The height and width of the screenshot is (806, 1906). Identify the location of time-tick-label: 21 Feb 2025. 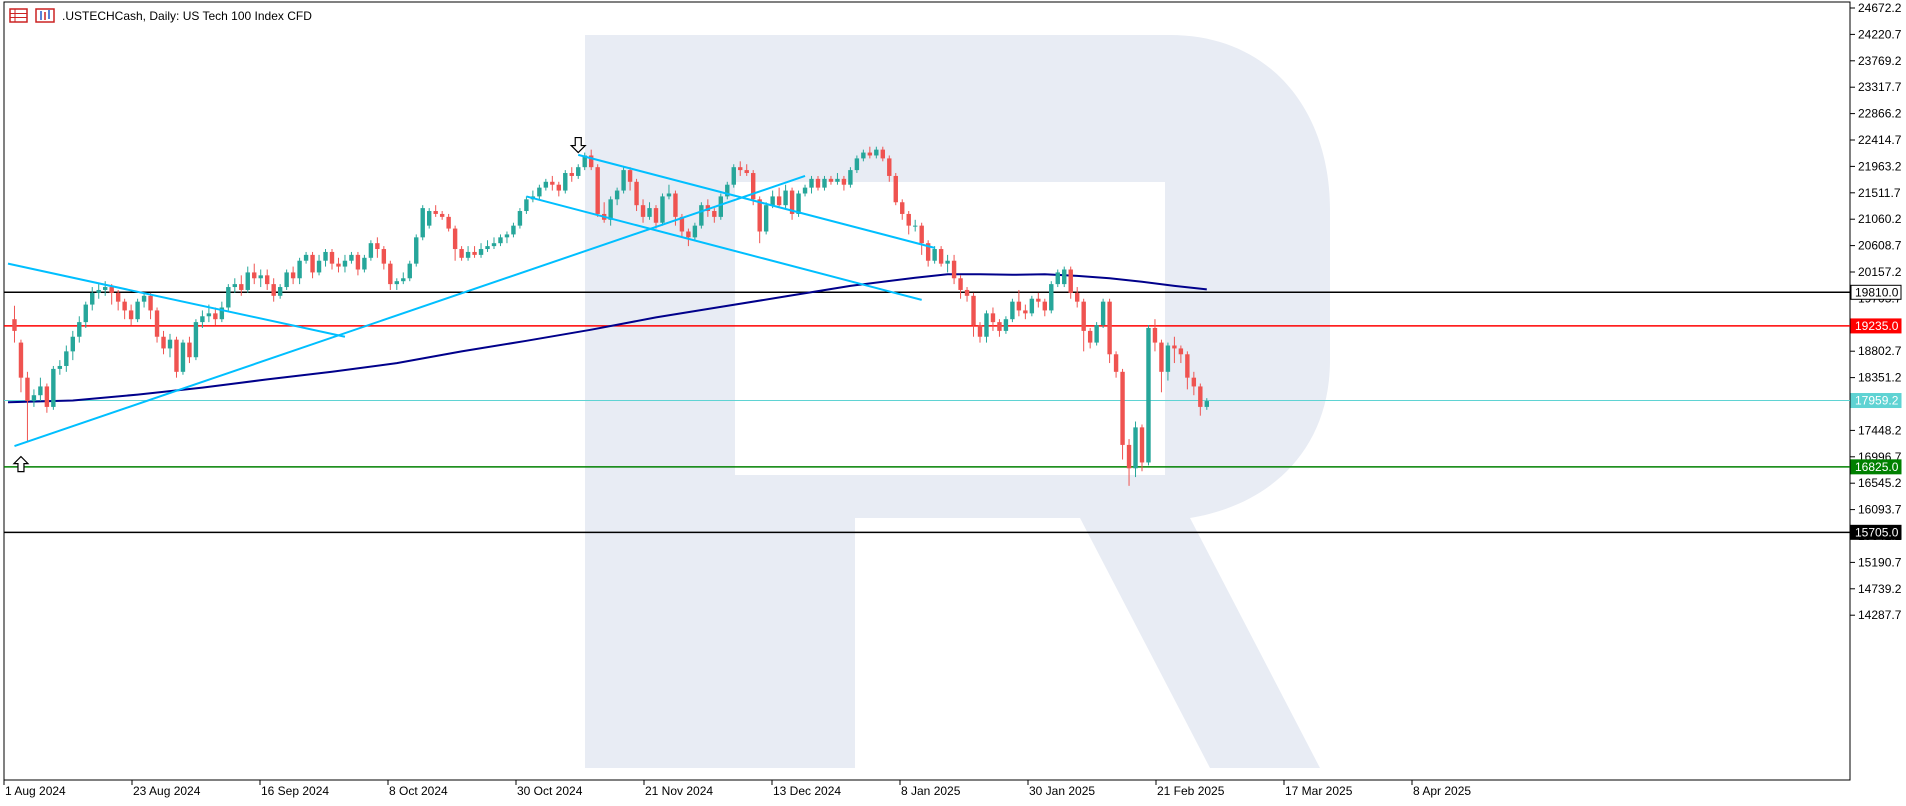
(1191, 791).